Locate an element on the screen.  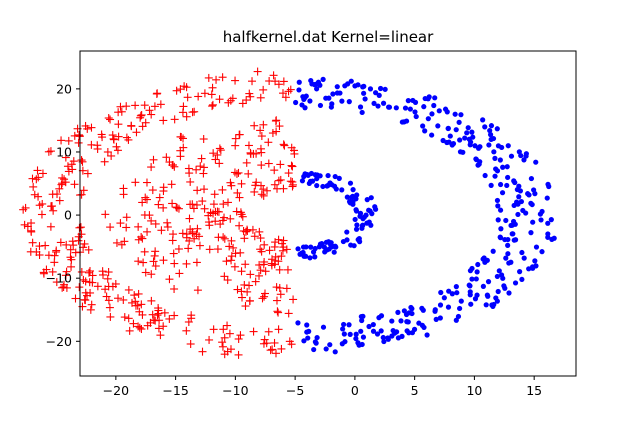
x-tick-label: −10 is located at coordinates (235, 390).